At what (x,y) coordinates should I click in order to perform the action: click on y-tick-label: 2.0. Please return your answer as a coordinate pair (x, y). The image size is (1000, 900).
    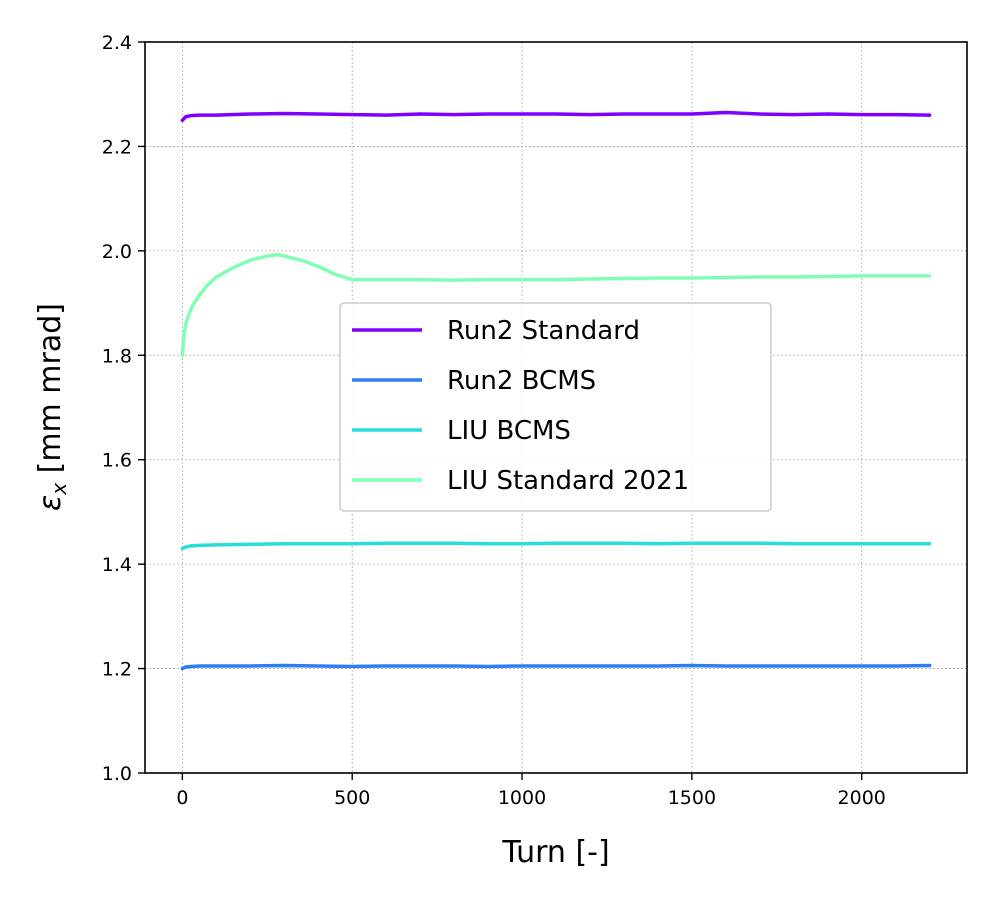
    Looking at the image, I should click on (117, 252).